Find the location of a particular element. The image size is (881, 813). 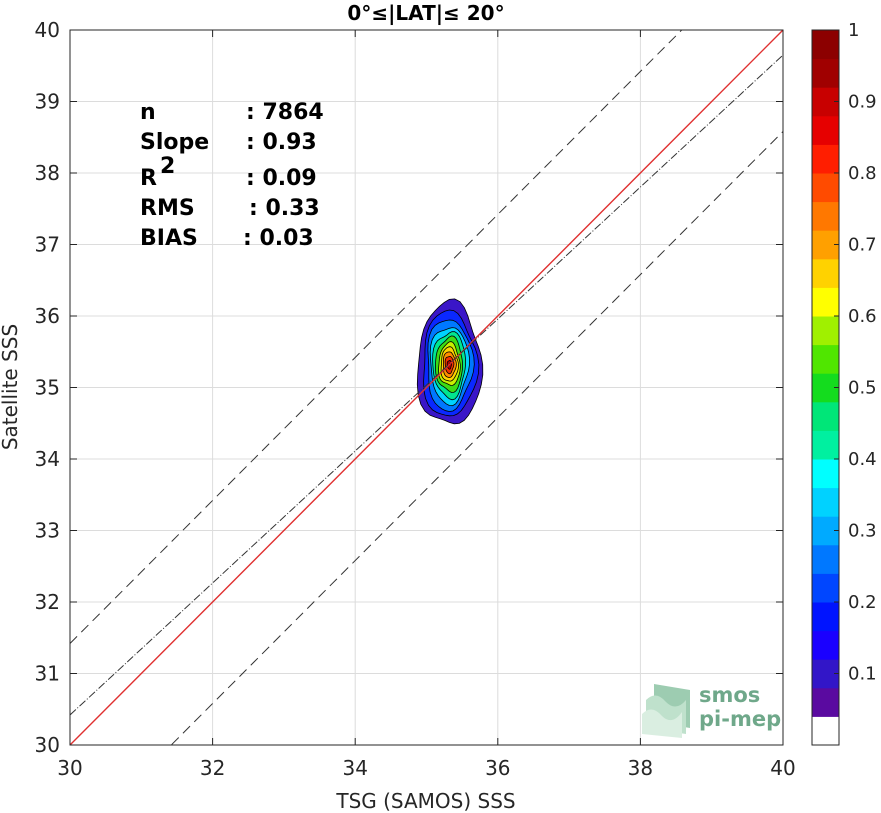

logo-text-pi-mep: pi-mep is located at coordinates (740, 719).